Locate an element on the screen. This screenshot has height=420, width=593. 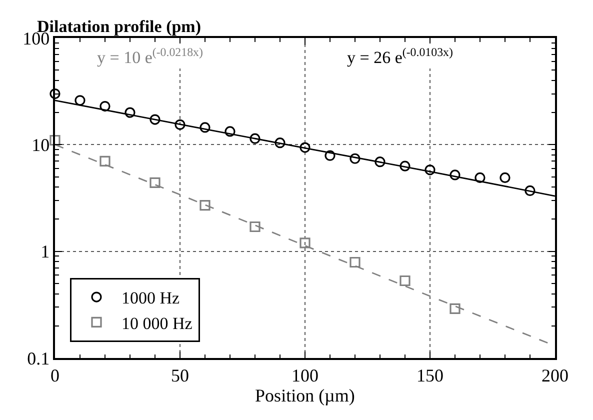
x-tick-label: 100 is located at coordinates (305, 375).